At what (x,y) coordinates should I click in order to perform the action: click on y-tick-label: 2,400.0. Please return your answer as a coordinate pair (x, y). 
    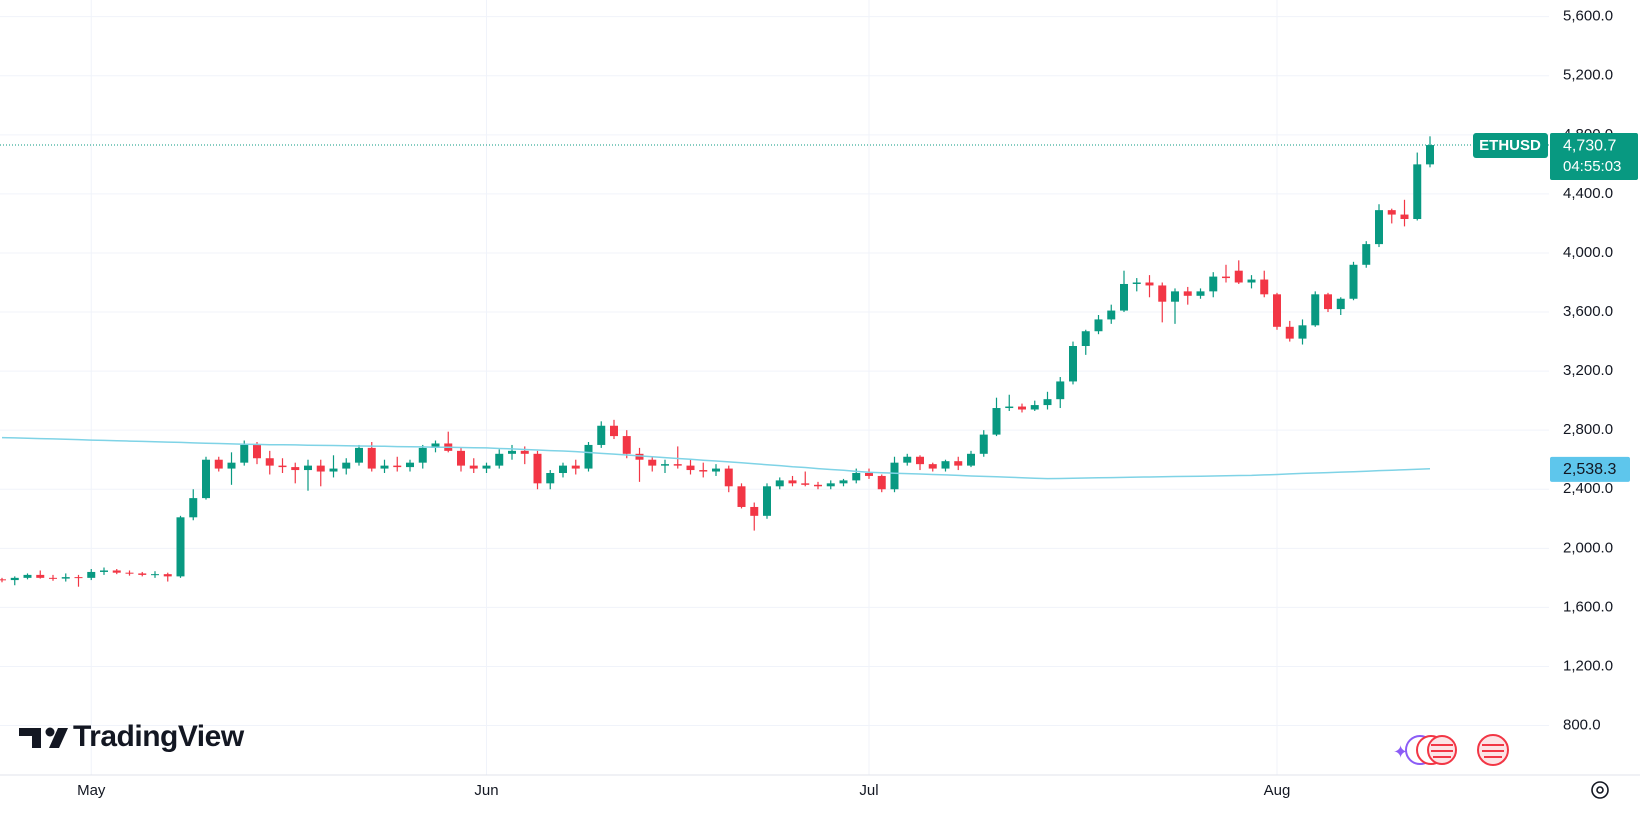
    Looking at the image, I should click on (1588, 488).